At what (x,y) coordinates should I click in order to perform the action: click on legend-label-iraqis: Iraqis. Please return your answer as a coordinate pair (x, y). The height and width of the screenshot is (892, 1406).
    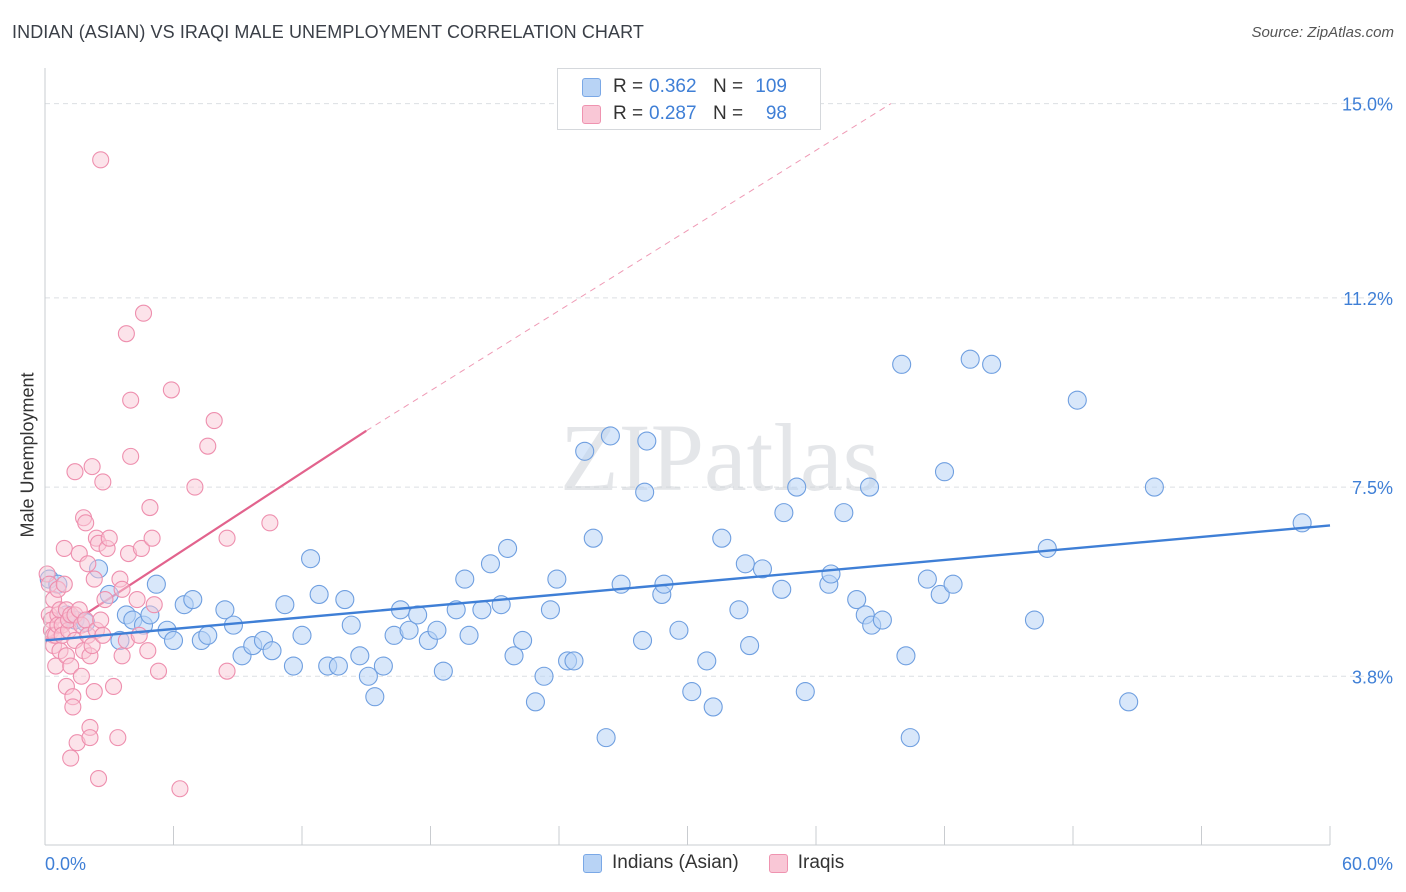
    Looking at the image, I should click on (821, 862).